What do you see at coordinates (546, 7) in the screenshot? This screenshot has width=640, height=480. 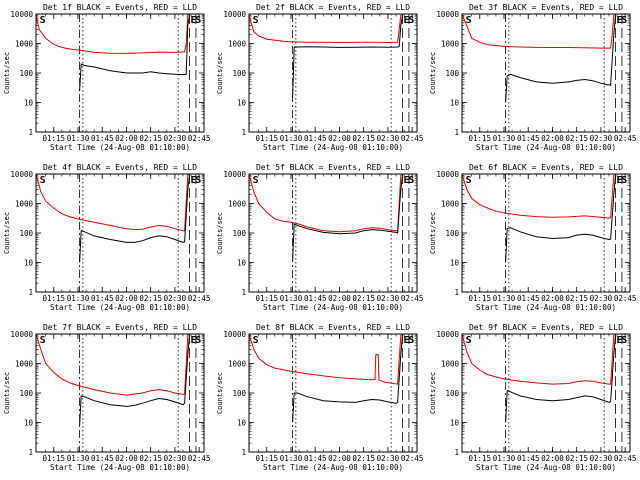 I see `panel-title: Det 3f BLACK = Events, RED = LLD` at bounding box center [546, 7].